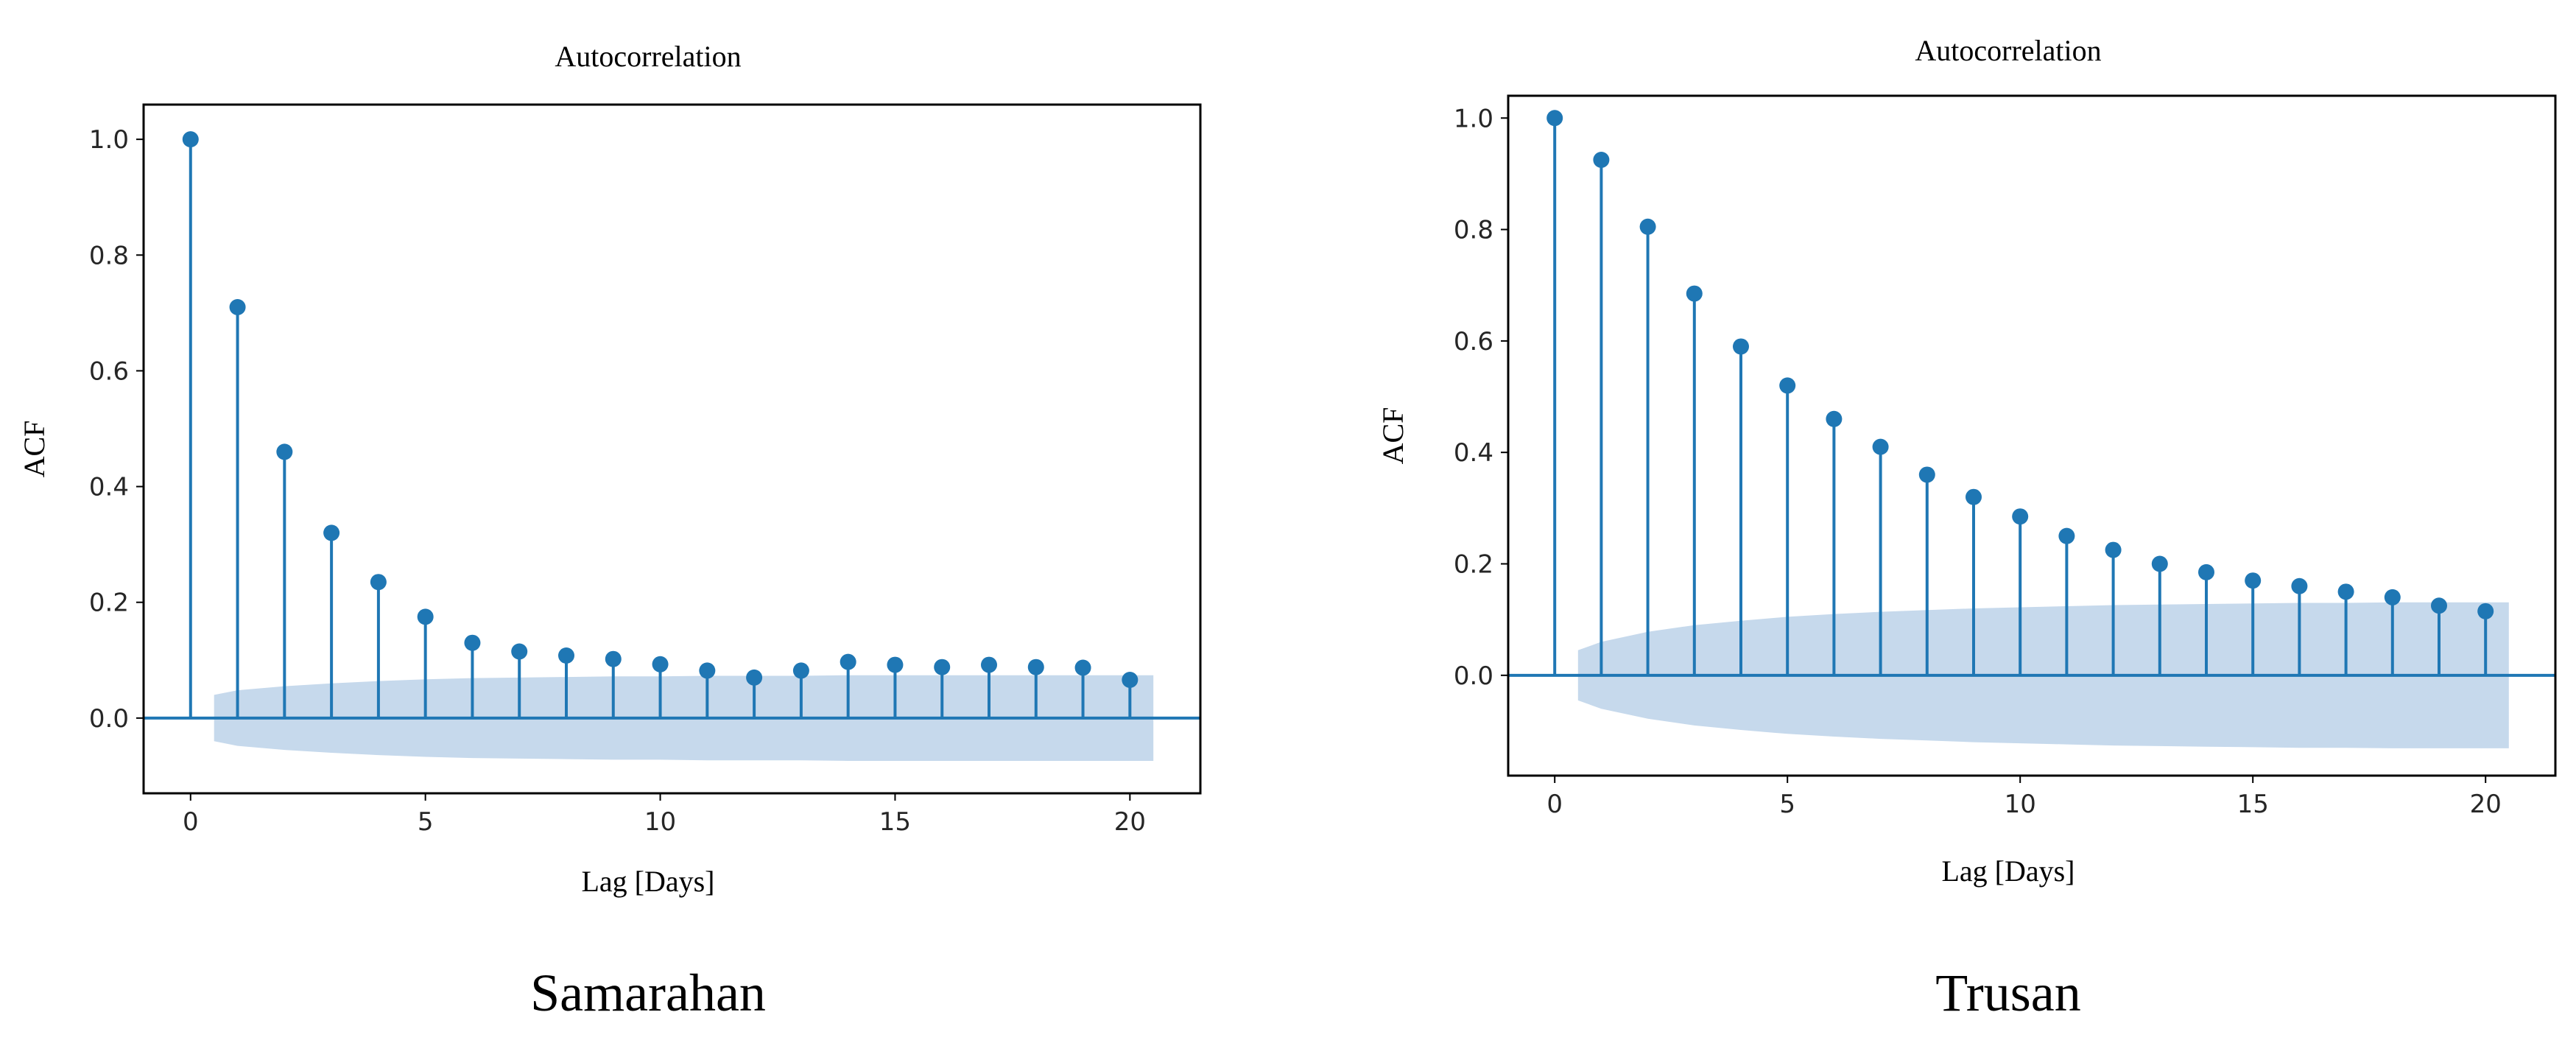  What do you see at coordinates (648, 992) in the screenshot?
I see `chart-caption: Samarahan` at bounding box center [648, 992].